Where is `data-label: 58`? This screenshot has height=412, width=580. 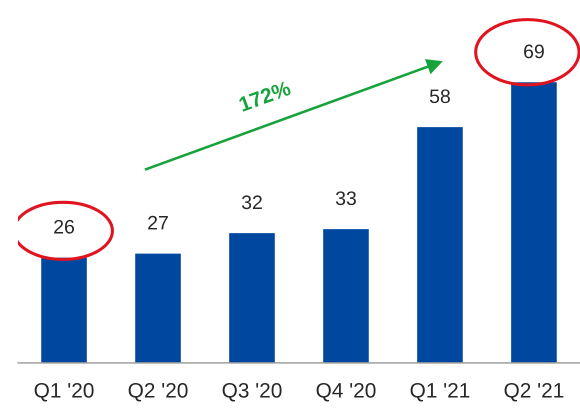
data-label: 58 is located at coordinates (440, 96).